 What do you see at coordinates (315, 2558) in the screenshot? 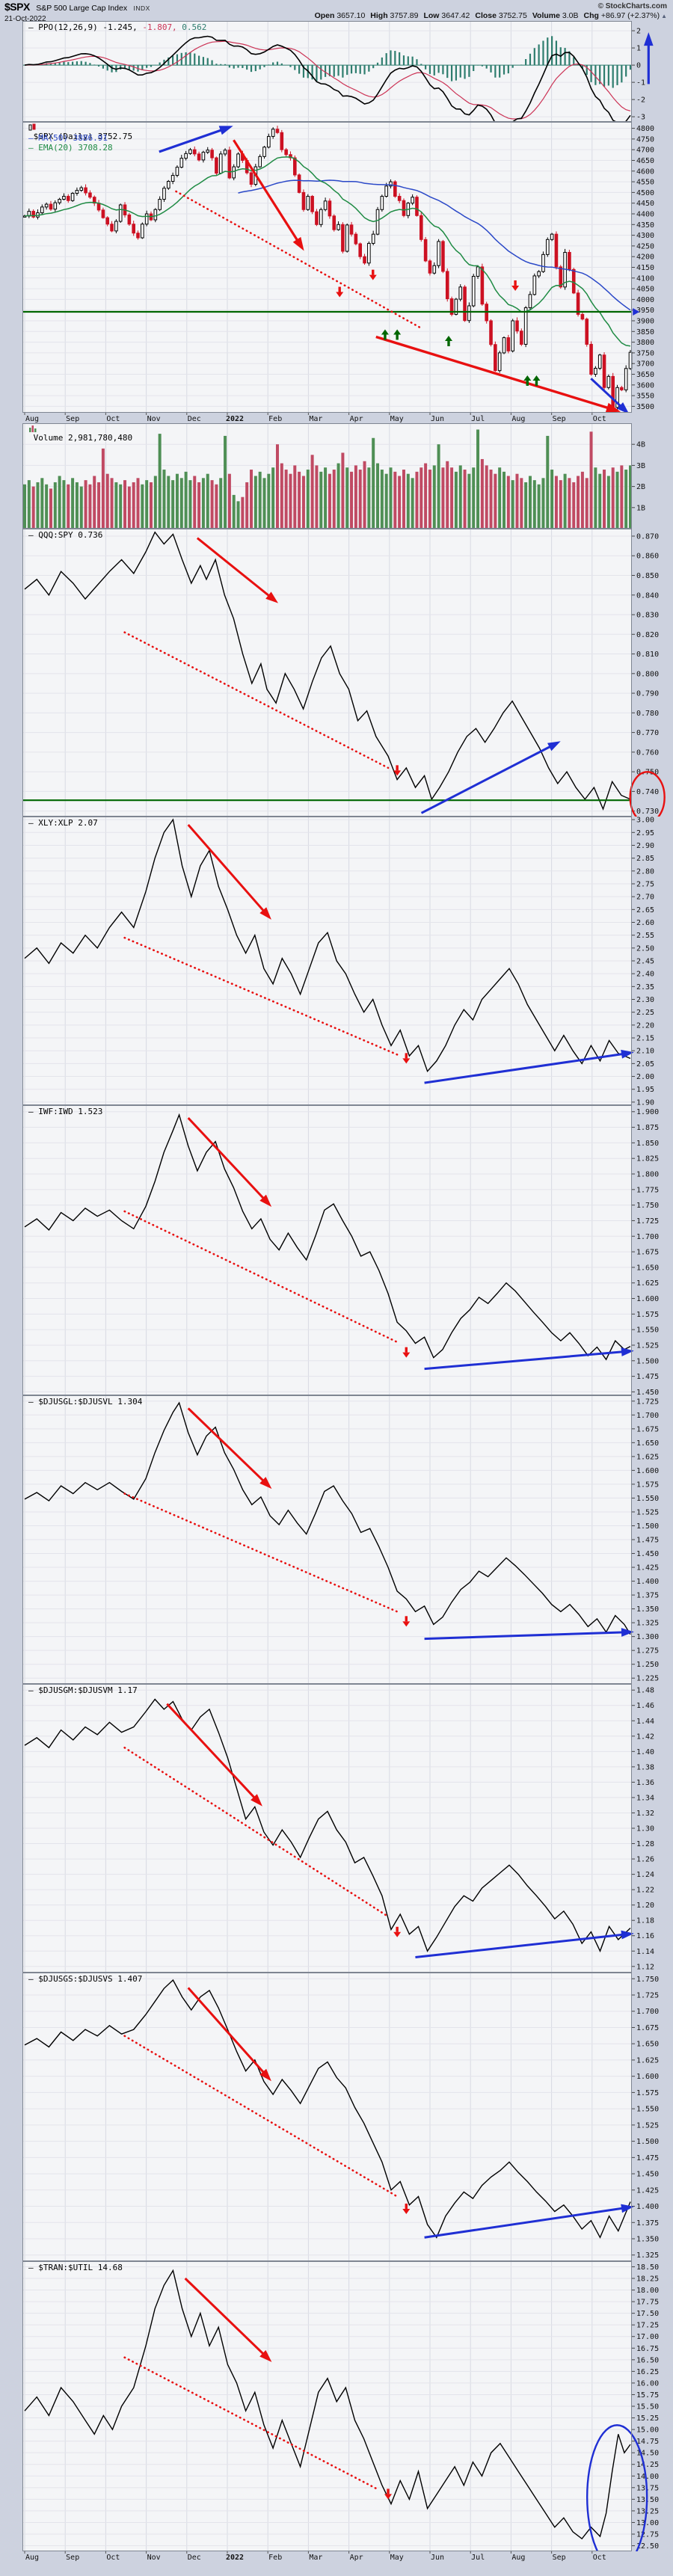
I see `date-label: Mar` at bounding box center [315, 2558].